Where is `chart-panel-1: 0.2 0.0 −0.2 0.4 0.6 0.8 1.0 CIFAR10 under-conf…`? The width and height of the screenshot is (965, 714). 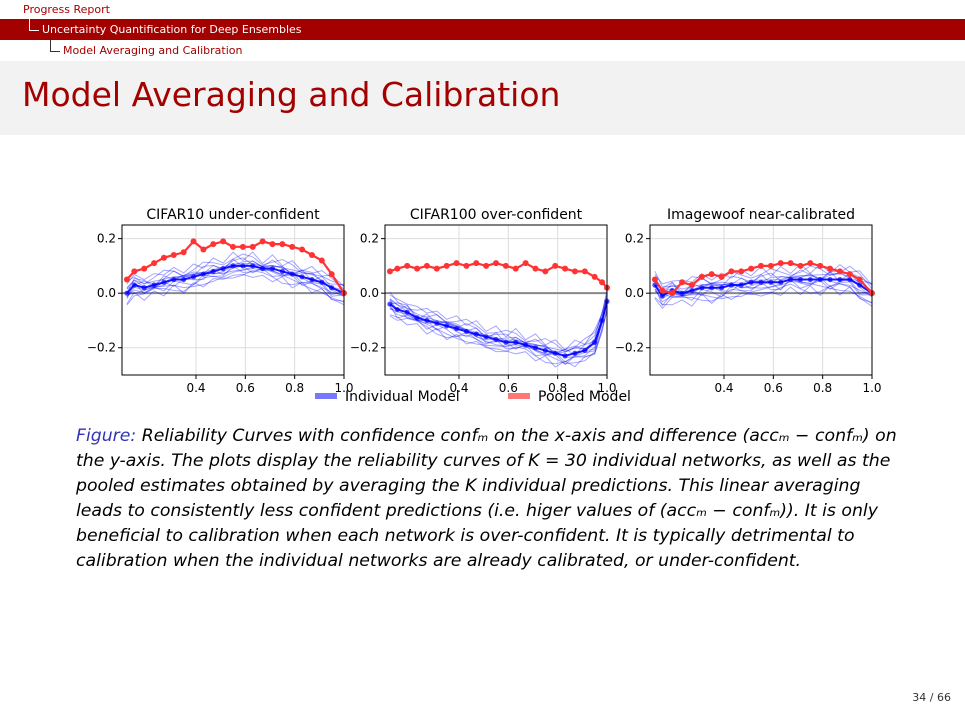 chart-panel-1: 0.2 0.0 −0.2 0.4 0.6 0.8 1.0 CIFAR10 under-conf… is located at coordinates (220, 301).